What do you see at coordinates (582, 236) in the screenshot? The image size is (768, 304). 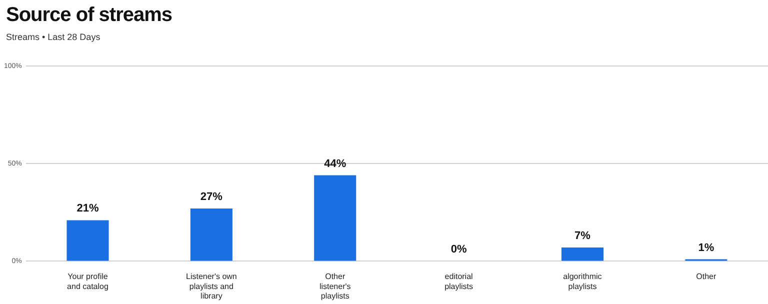 I see `data-label: 7%` at bounding box center [582, 236].